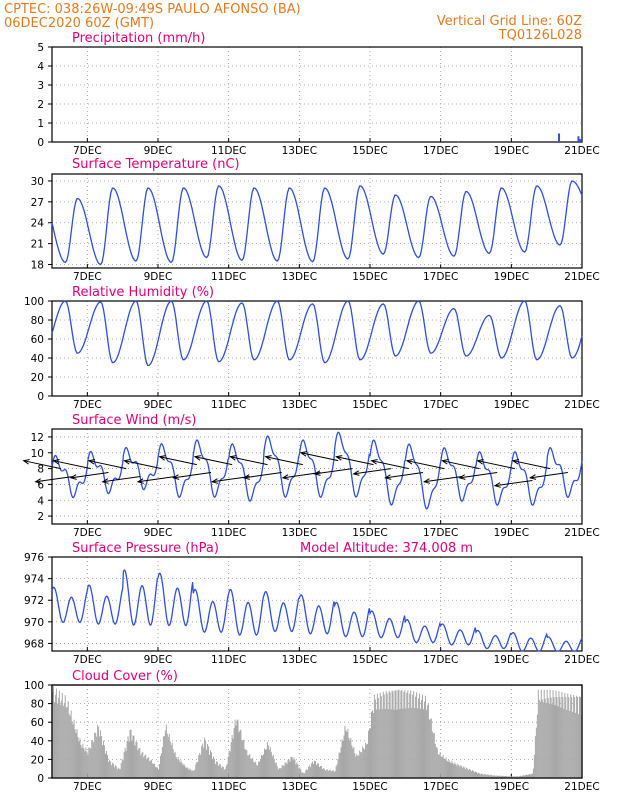 This screenshot has width=618, height=800. I want to click on wind-title: Surface Wind (m/s), so click(134, 420).